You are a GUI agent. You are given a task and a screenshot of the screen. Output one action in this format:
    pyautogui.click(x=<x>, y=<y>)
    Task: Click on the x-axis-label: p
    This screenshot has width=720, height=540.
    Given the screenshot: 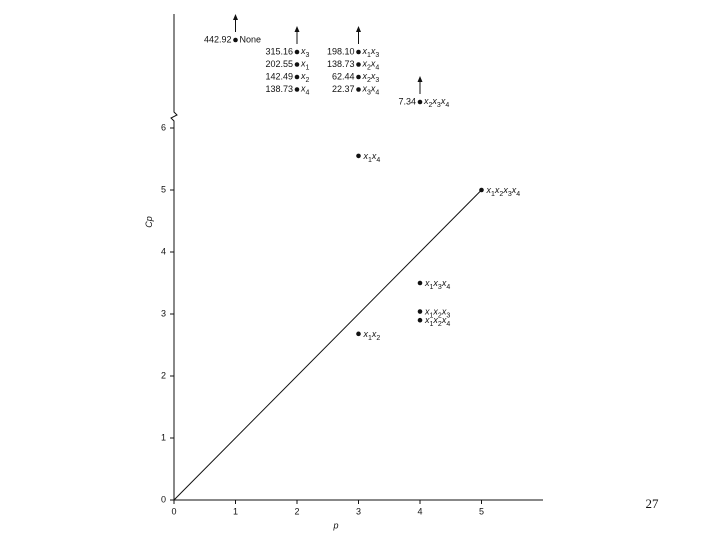 What is the action you would take?
    pyautogui.click(x=335, y=525)
    